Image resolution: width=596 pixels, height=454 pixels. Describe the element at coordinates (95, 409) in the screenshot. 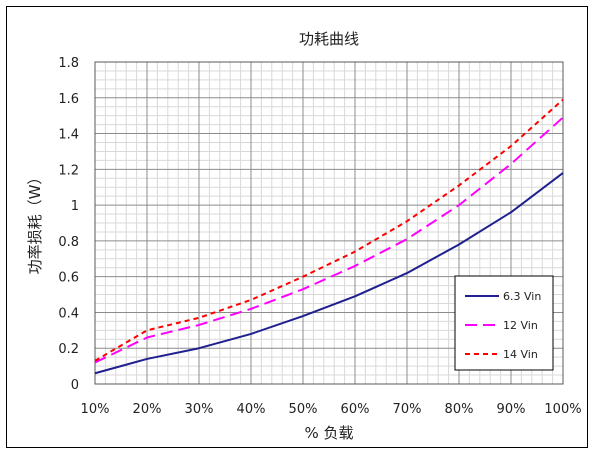

I see `x-tick-label: 10%` at that location.